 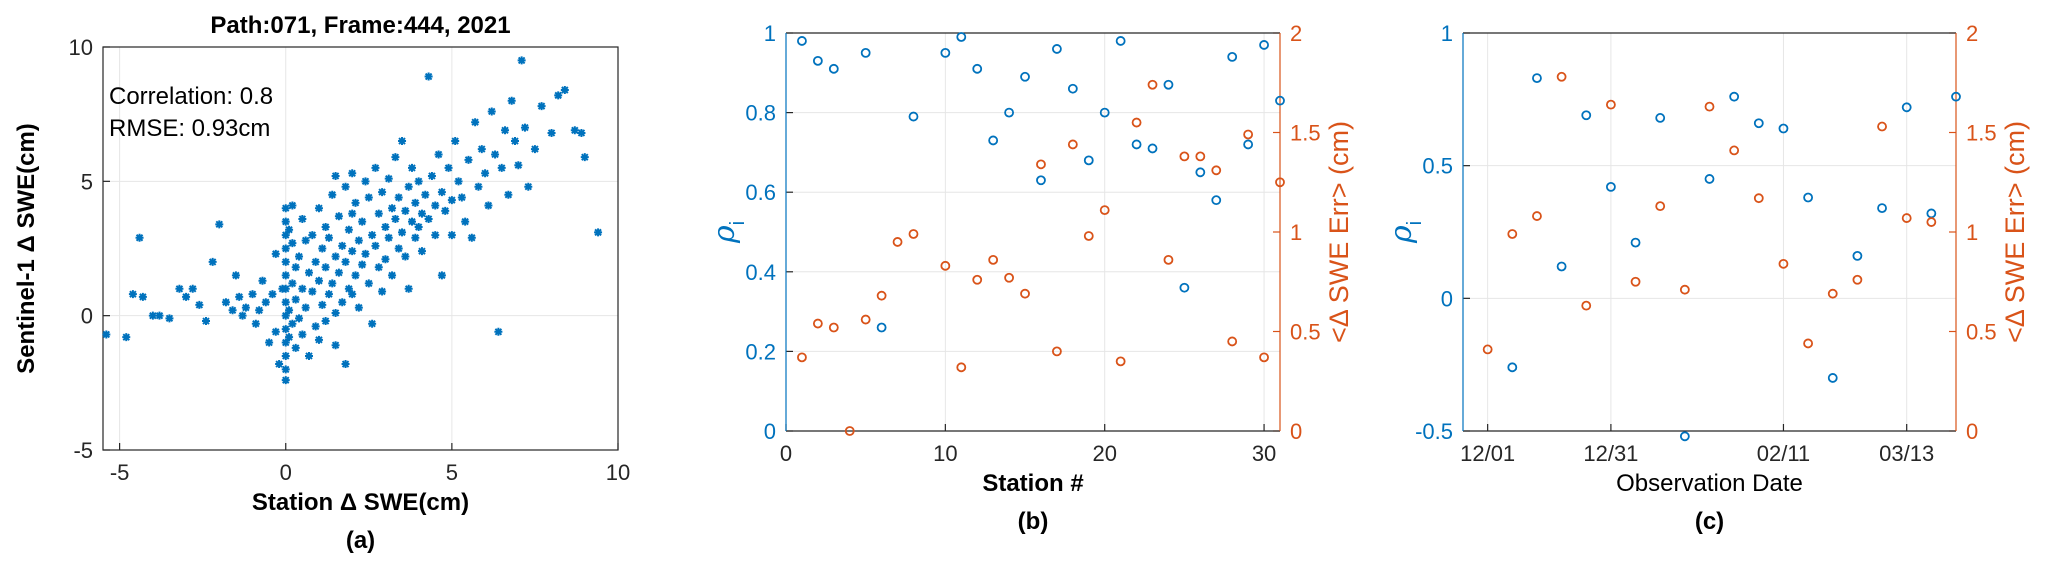 I want to click on c-ytick-left-label: 1, so click(x=1447, y=33).